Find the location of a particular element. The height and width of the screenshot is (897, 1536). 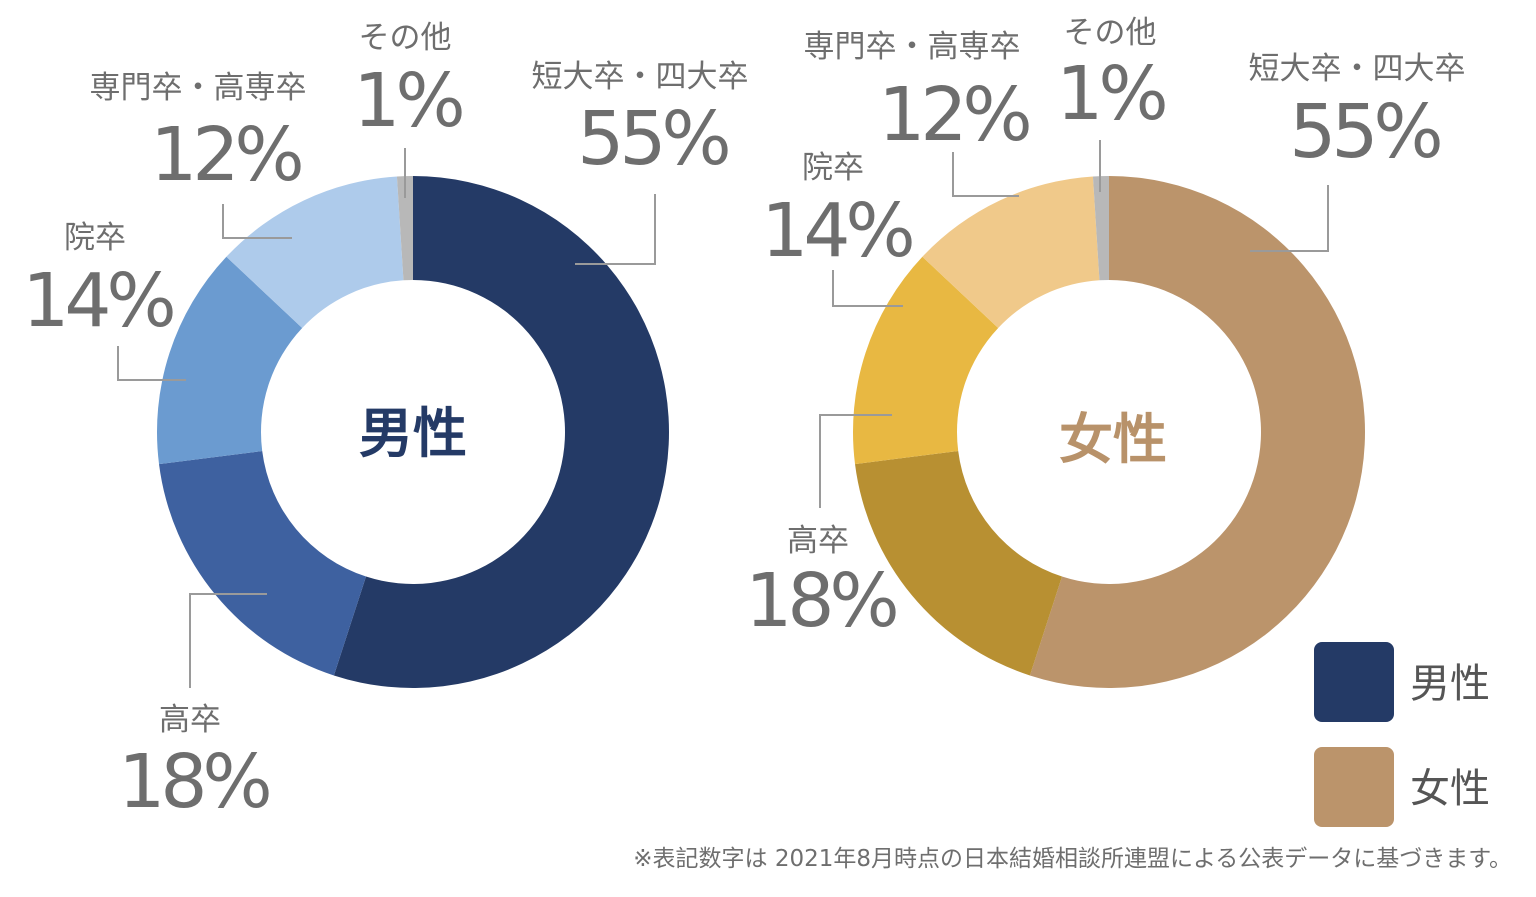

category-label-male-univ: 短大卒・四大卒 is located at coordinates (640, 77).